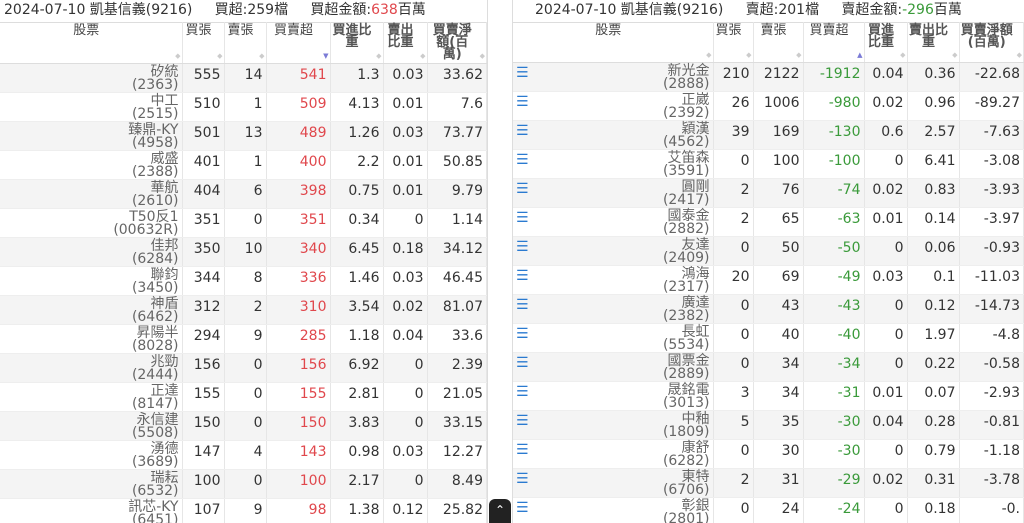 The width and height of the screenshot is (1024, 523). I want to click on stock-cell: 臻鼎-KY (4958), so click(91, 136).